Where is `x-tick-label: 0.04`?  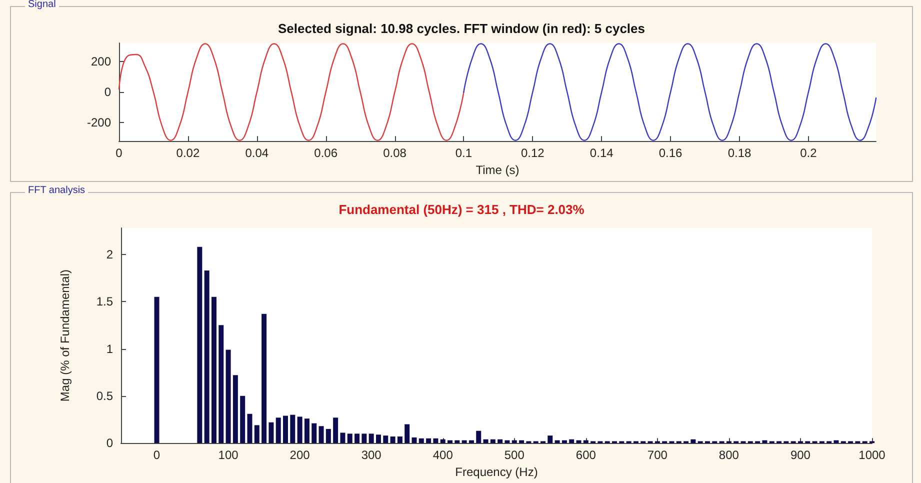
x-tick-label: 0.04 is located at coordinates (257, 153).